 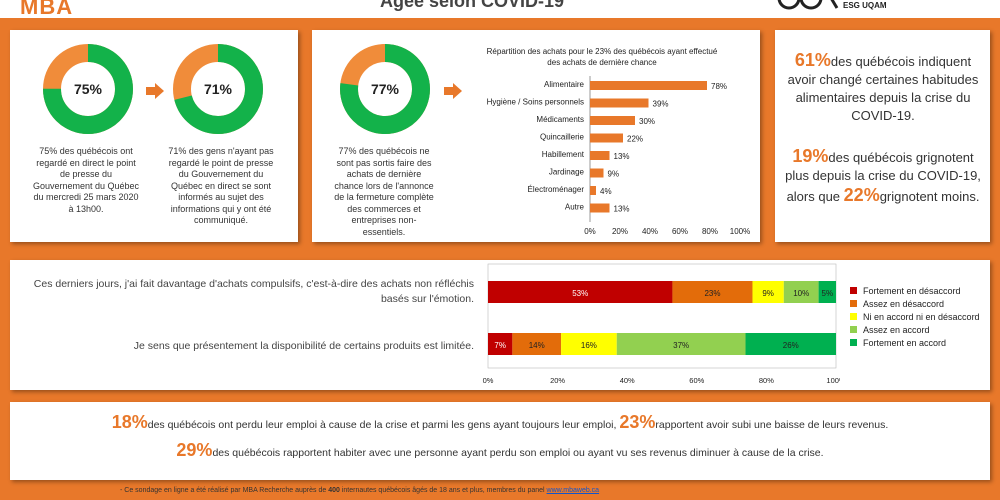 I want to click on bar-value-label: 4%, so click(x=606, y=191).